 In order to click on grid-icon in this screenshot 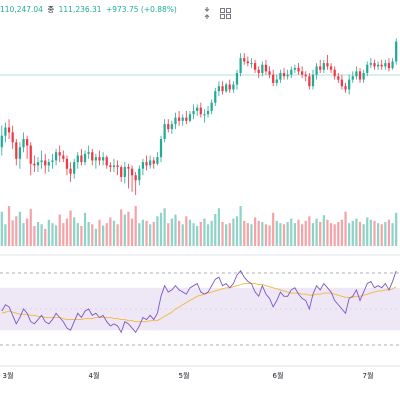, I will do `click(225, 13)`.